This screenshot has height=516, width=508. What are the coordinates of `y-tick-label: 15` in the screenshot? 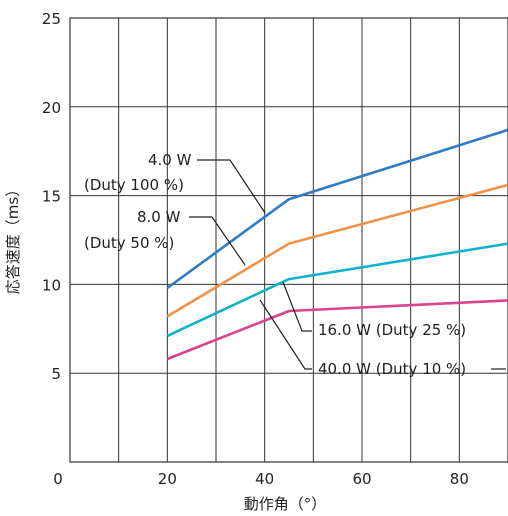 It's located at (51, 197).